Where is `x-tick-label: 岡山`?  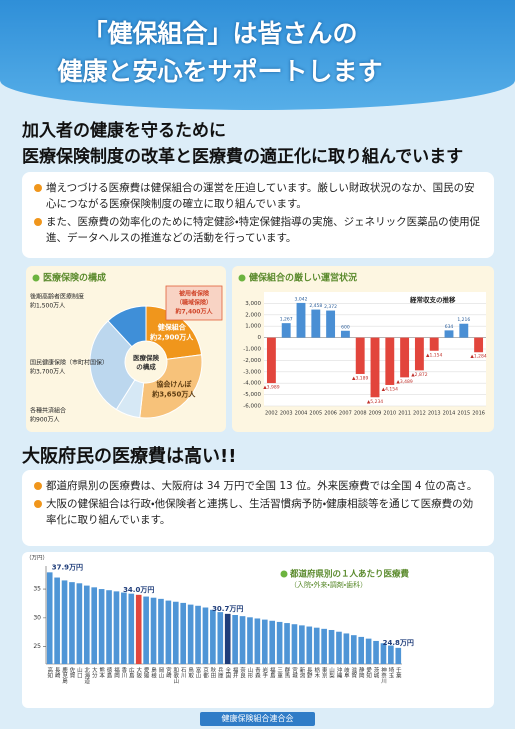 x-tick-label: 岡山 is located at coordinates (160, 673).